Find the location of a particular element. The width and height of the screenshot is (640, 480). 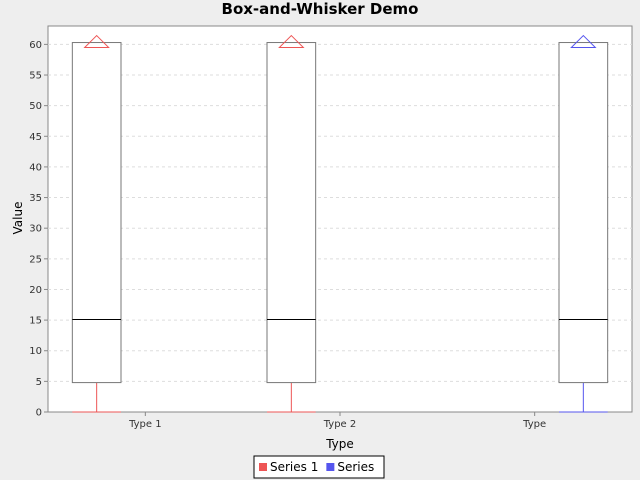

y-tick-label: 0 is located at coordinates (39, 413).